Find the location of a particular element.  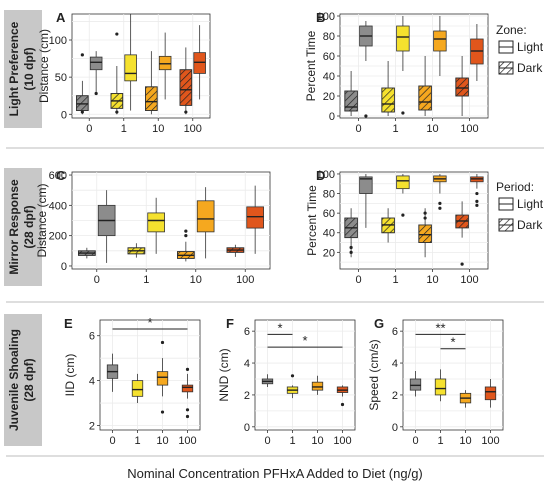

row-label-line2: (10 dpf) is located at coordinates (29, 68).